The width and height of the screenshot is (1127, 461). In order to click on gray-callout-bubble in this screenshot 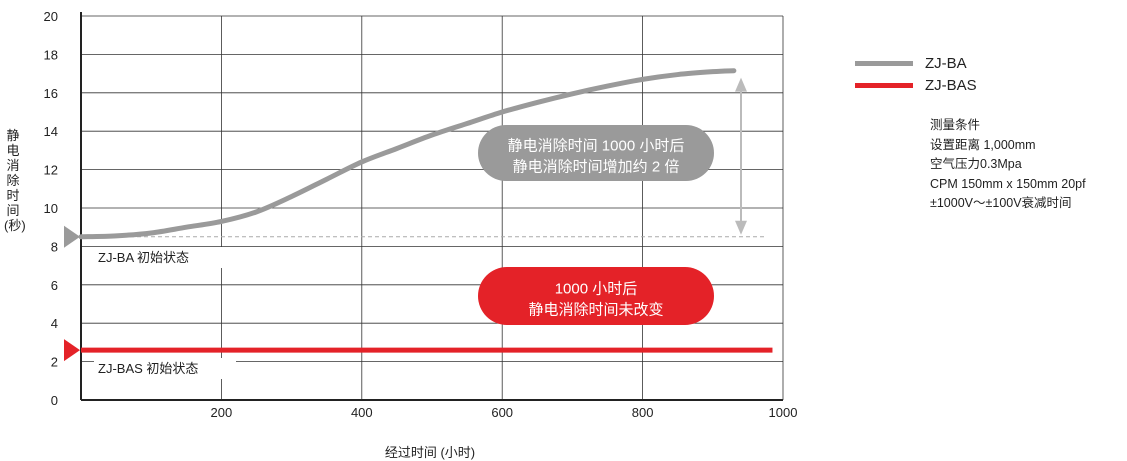, I will do `click(596, 153)`.